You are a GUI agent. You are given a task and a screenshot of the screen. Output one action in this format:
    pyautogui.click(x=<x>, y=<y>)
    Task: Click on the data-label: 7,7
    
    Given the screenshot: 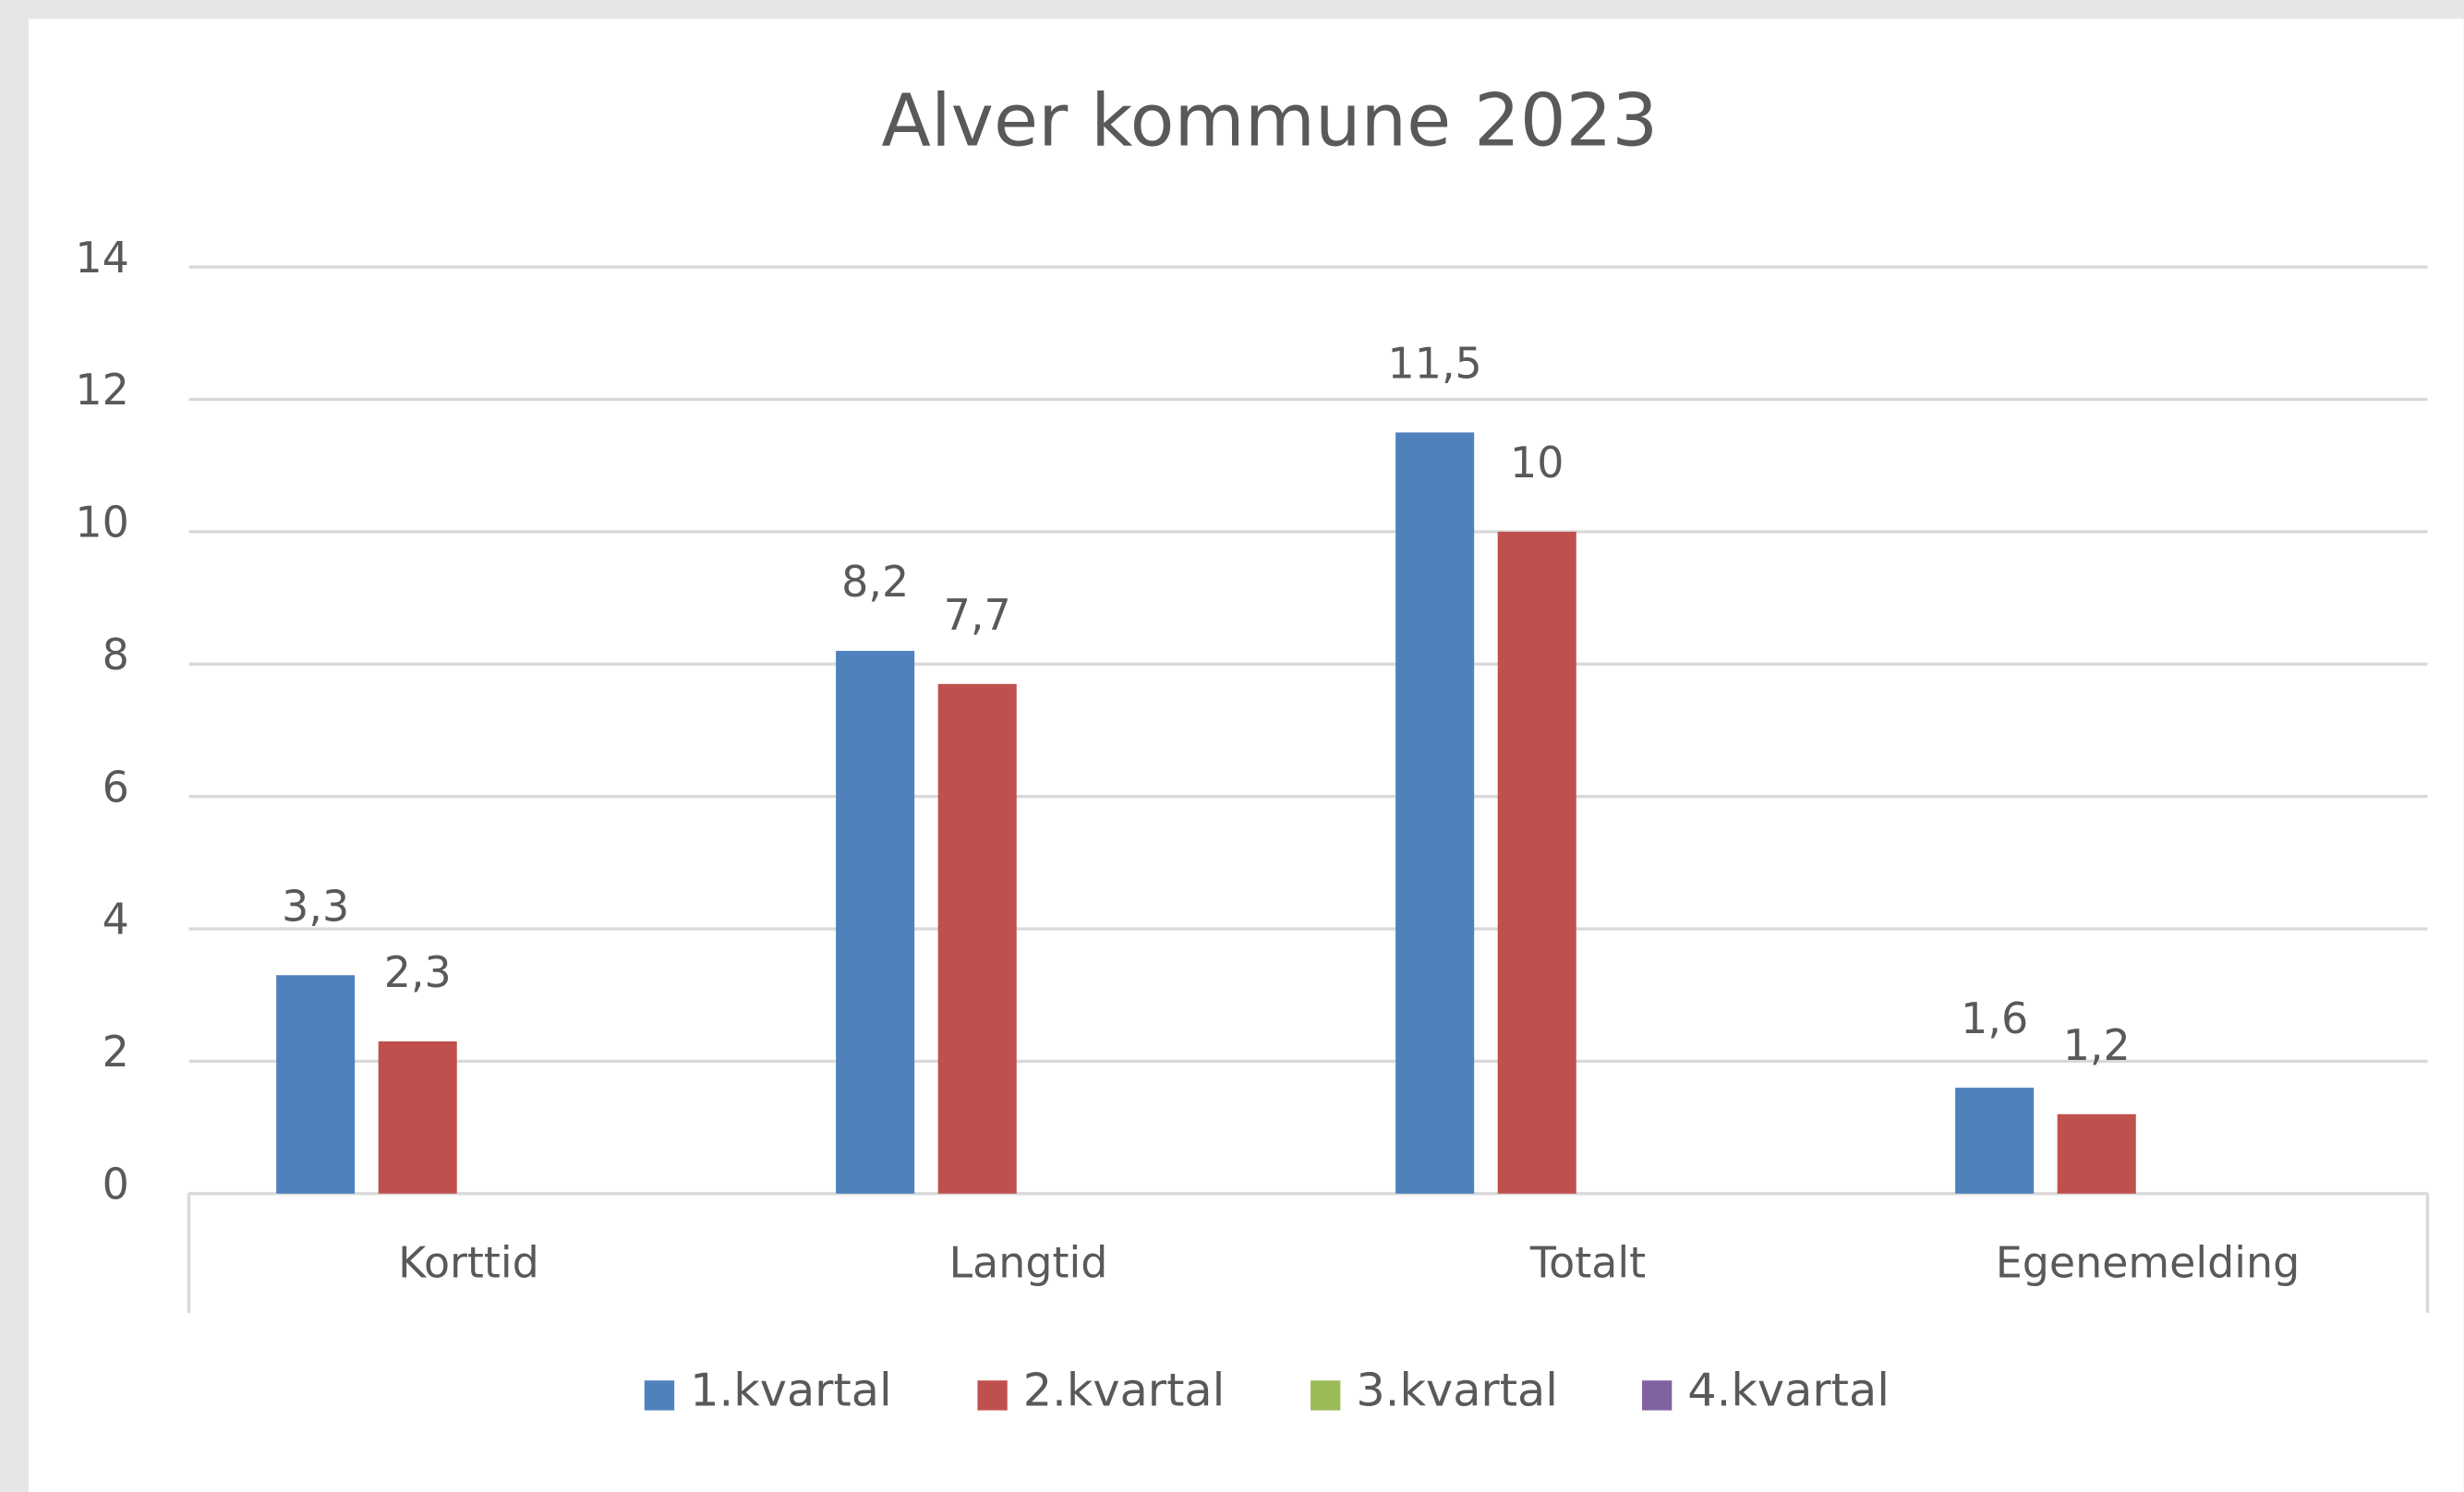 What is the action you would take?
    pyautogui.click(x=978, y=615)
    